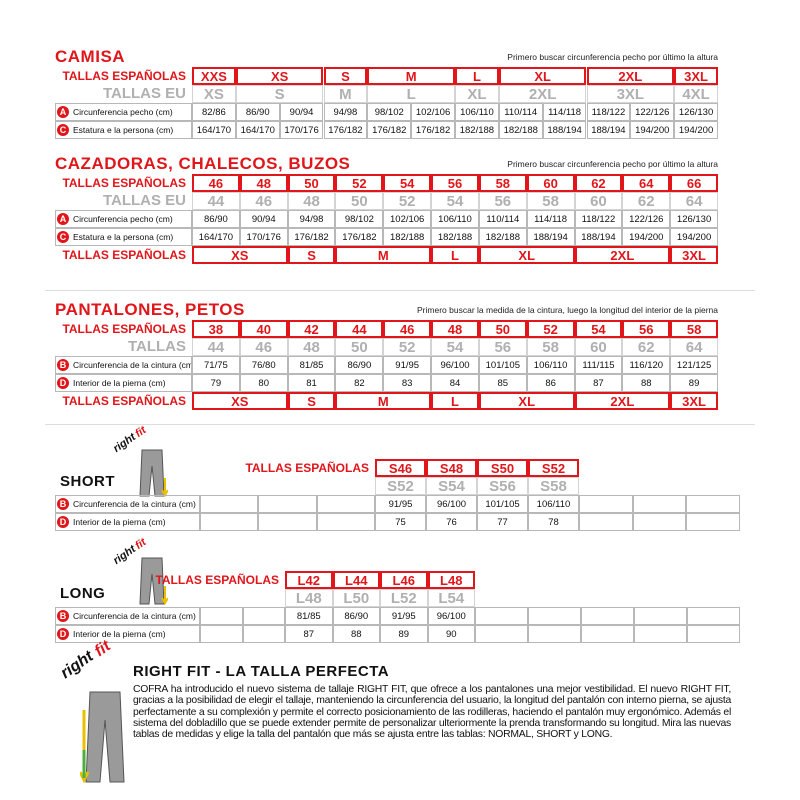 This screenshot has height=800, width=800. I want to click on value-cell: 98/102, so click(389, 112).